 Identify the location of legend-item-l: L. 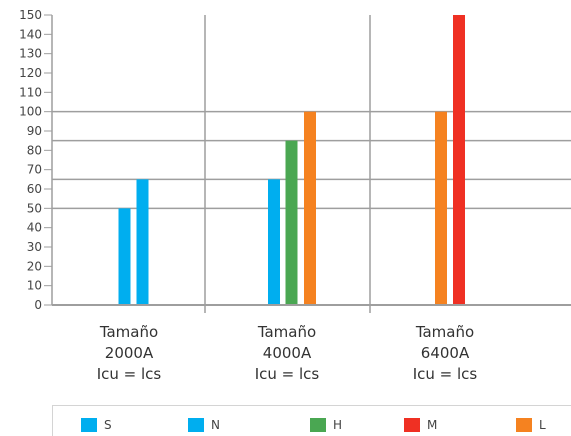
(531, 425).